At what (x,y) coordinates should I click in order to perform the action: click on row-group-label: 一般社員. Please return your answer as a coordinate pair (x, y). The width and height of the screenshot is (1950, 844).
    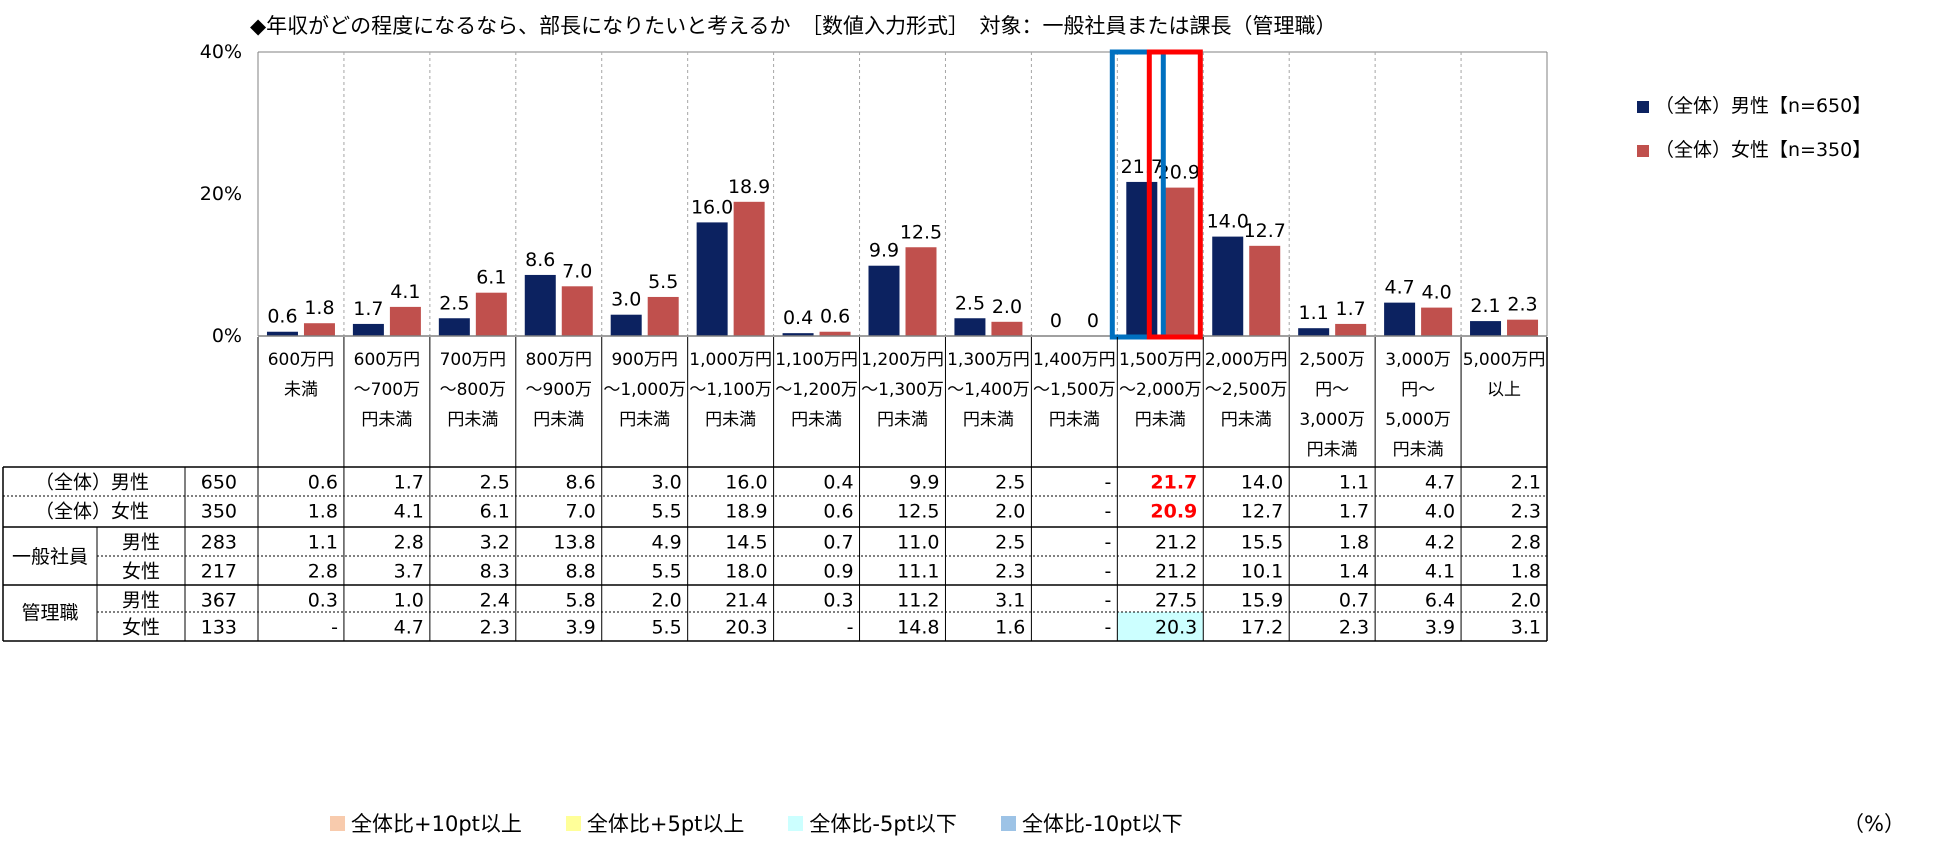
    Looking at the image, I should click on (50, 557).